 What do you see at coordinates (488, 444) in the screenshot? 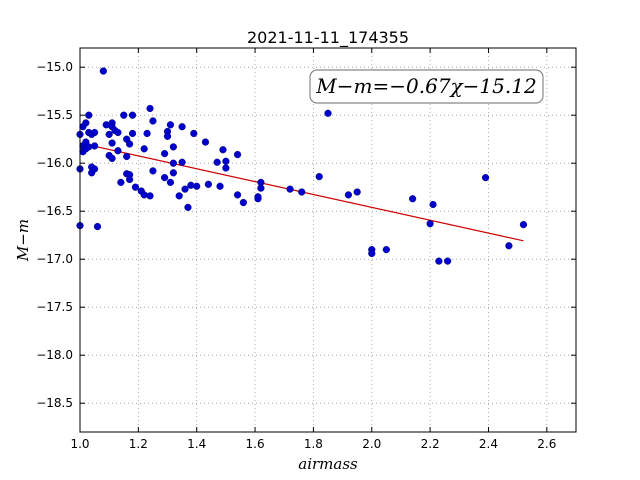
I see `x-tick-label: 2.4` at bounding box center [488, 444].